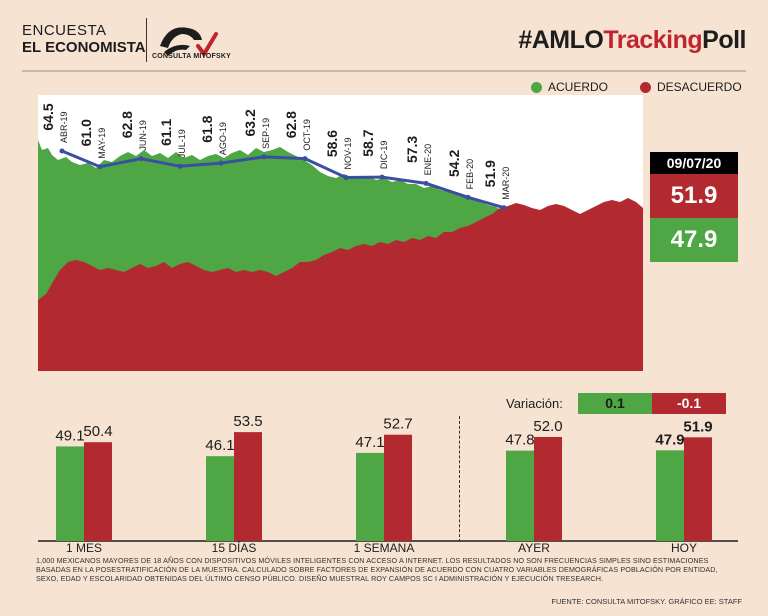  What do you see at coordinates (694, 196) in the screenshot?
I see `current-desacuerdo: 51.9` at bounding box center [694, 196].